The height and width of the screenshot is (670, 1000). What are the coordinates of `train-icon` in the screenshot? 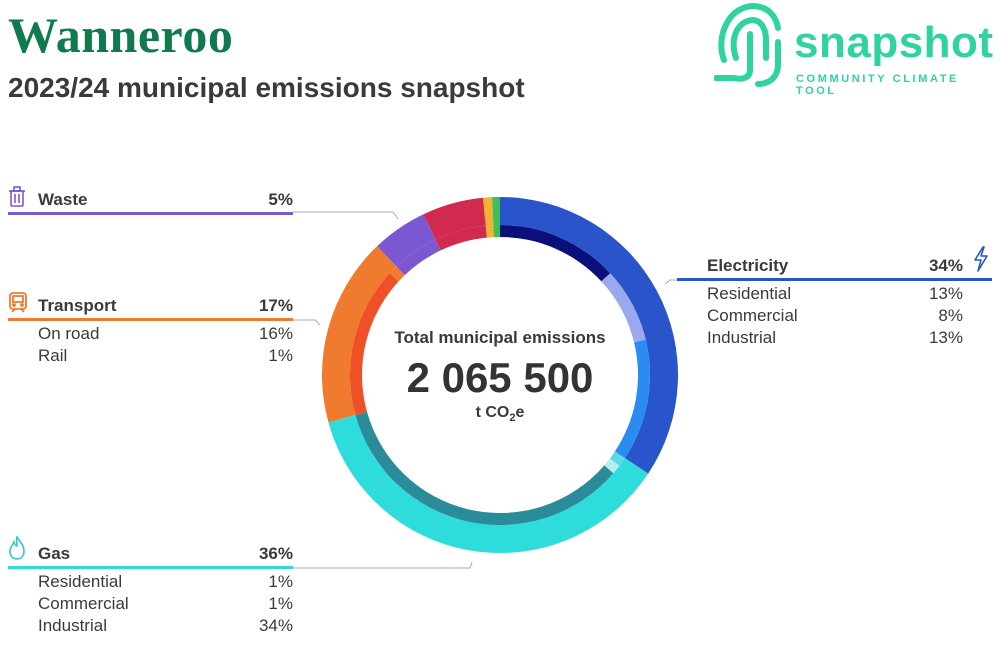 It's located at (18, 303).